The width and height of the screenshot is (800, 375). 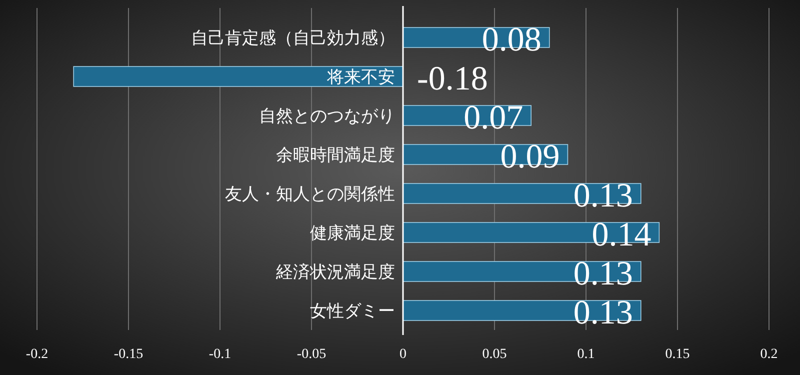 I want to click on y-tick-label: 自然とのつながり, so click(x=327, y=116).